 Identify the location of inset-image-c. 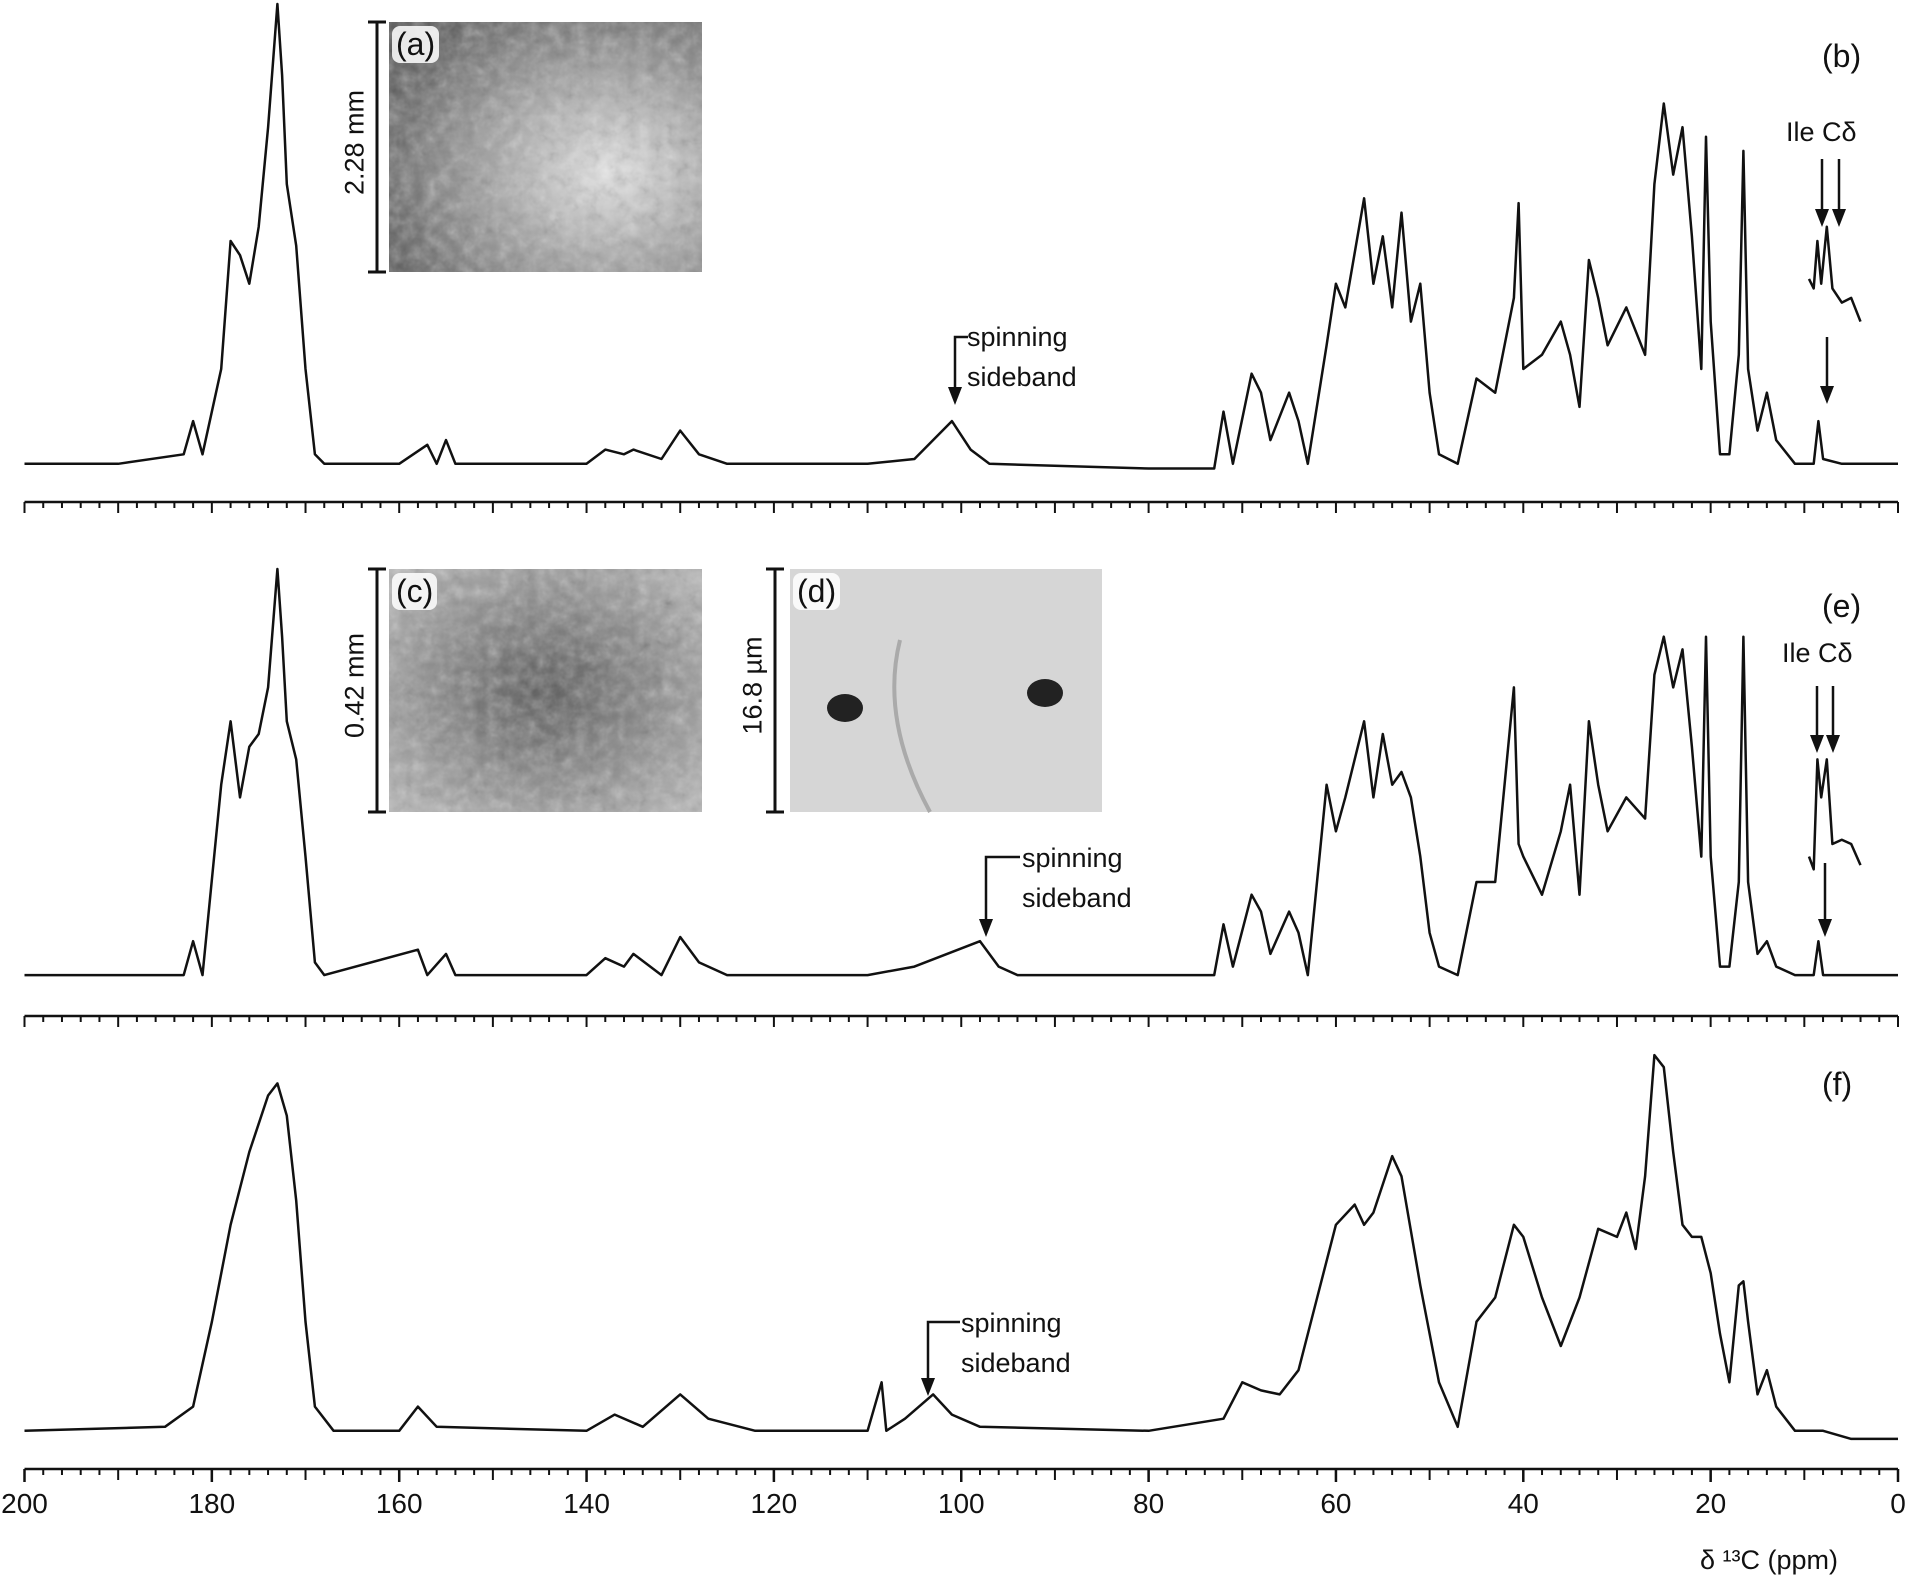
(535, 690).